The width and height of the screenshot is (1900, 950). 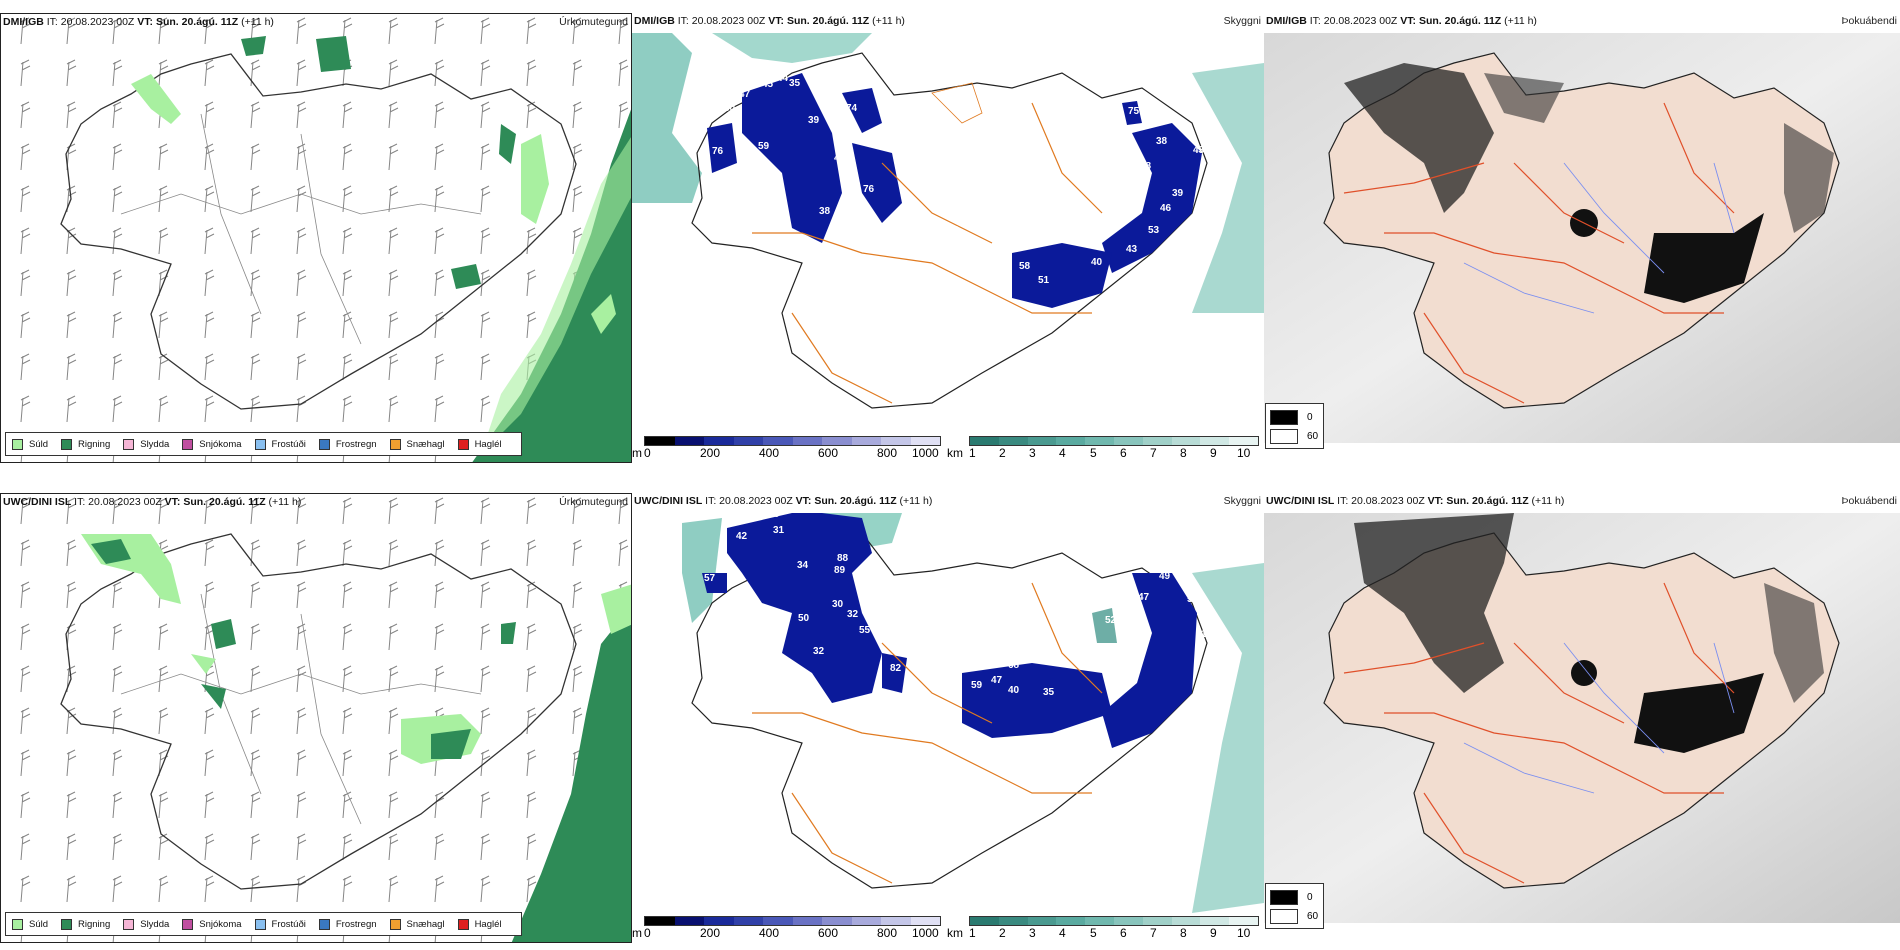 What do you see at coordinates (954, 230) in the screenshot?
I see `ceiling-value-label: 79` at bounding box center [954, 230].